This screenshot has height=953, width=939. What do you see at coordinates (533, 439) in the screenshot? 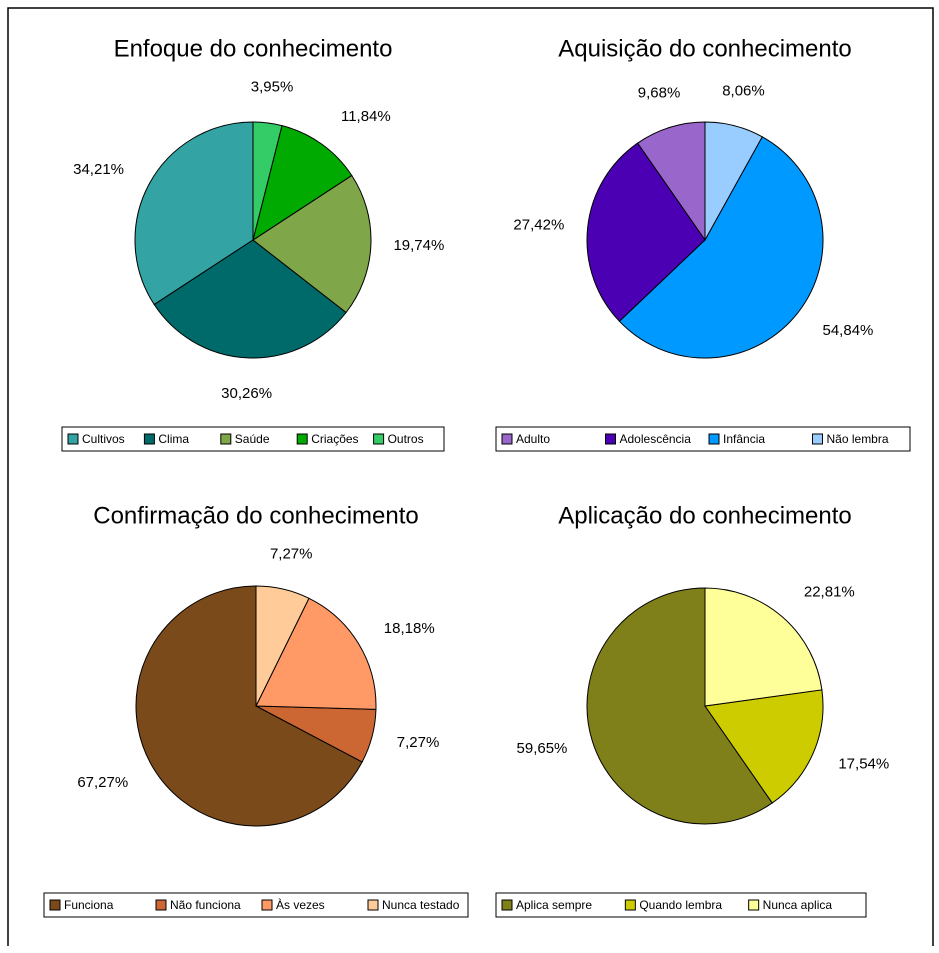
I see `legend-label: Adulto` at bounding box center [533, 439].